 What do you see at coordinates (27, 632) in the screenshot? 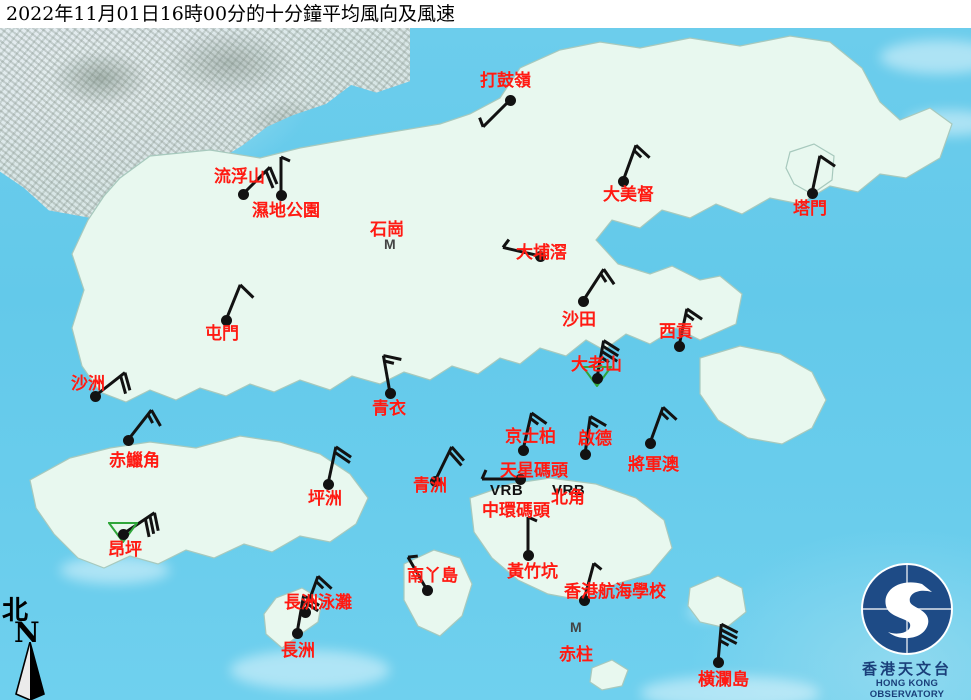
I see `compass-label-en: N` at bounding box center [27, 632].